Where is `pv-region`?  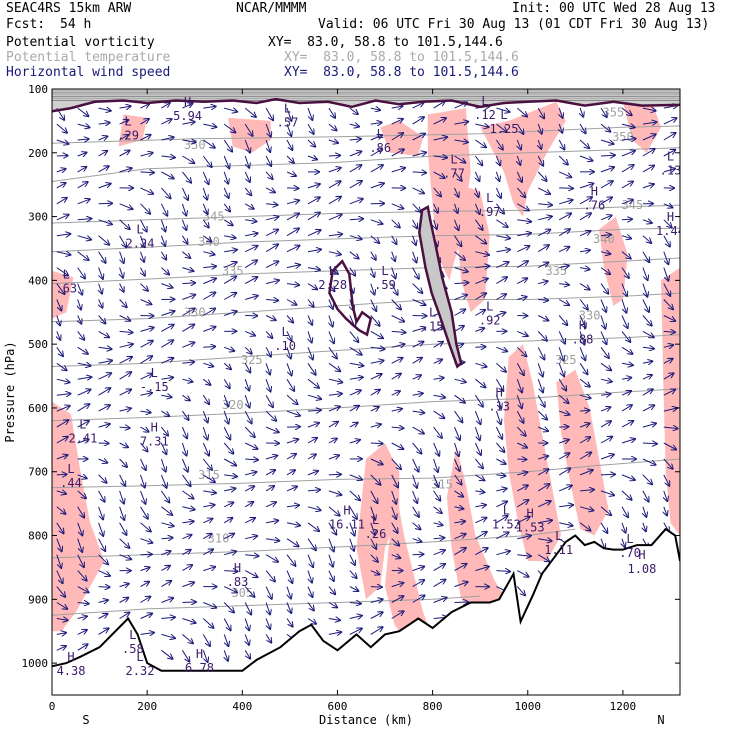
pv-region is located at coordinates (402, 138).